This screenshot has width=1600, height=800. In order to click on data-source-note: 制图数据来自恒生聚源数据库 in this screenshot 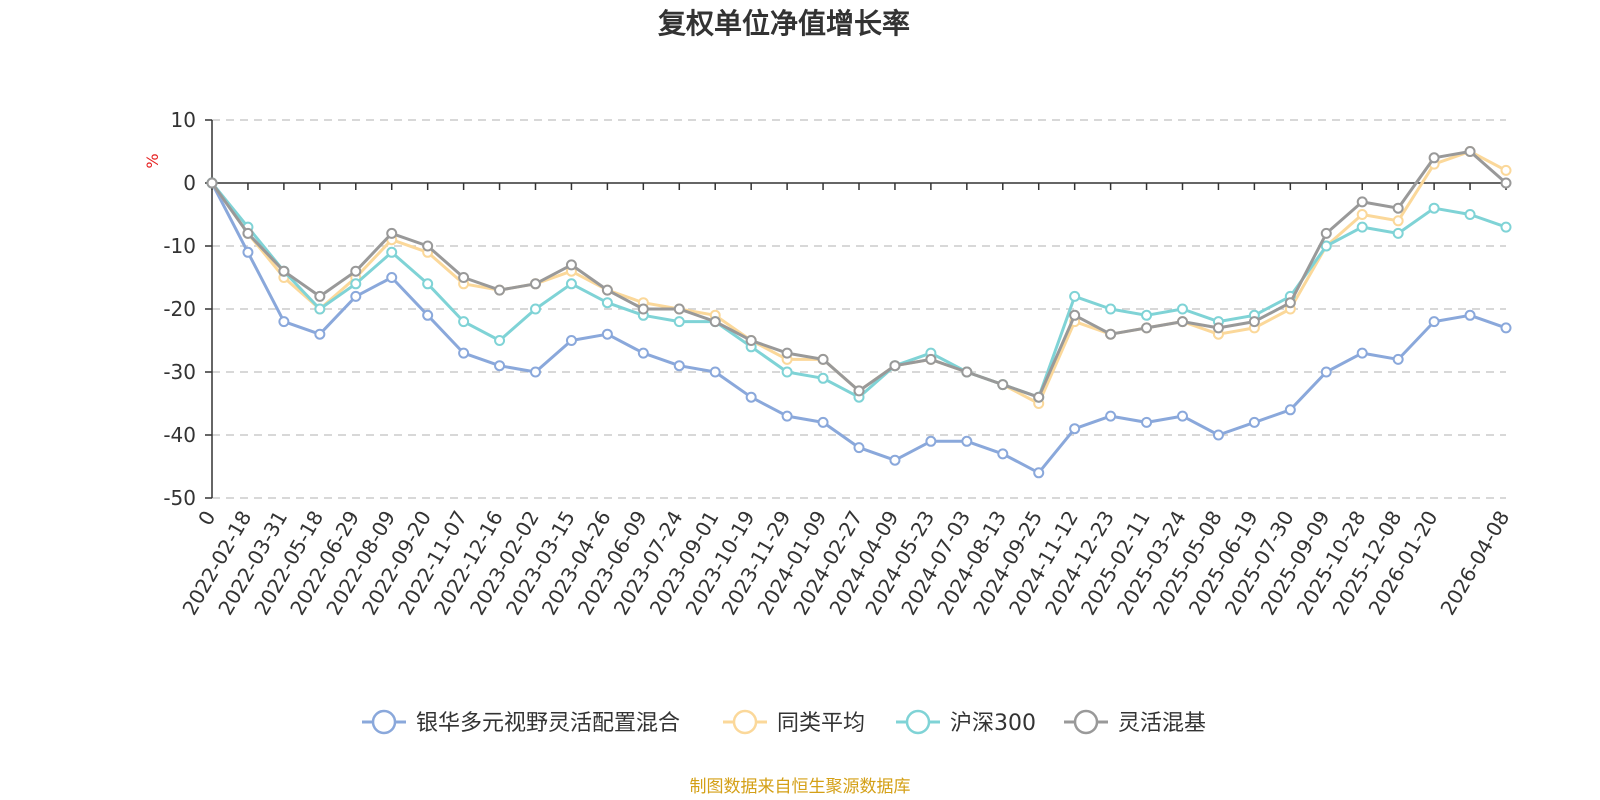, I will do `click(800, 787)`.